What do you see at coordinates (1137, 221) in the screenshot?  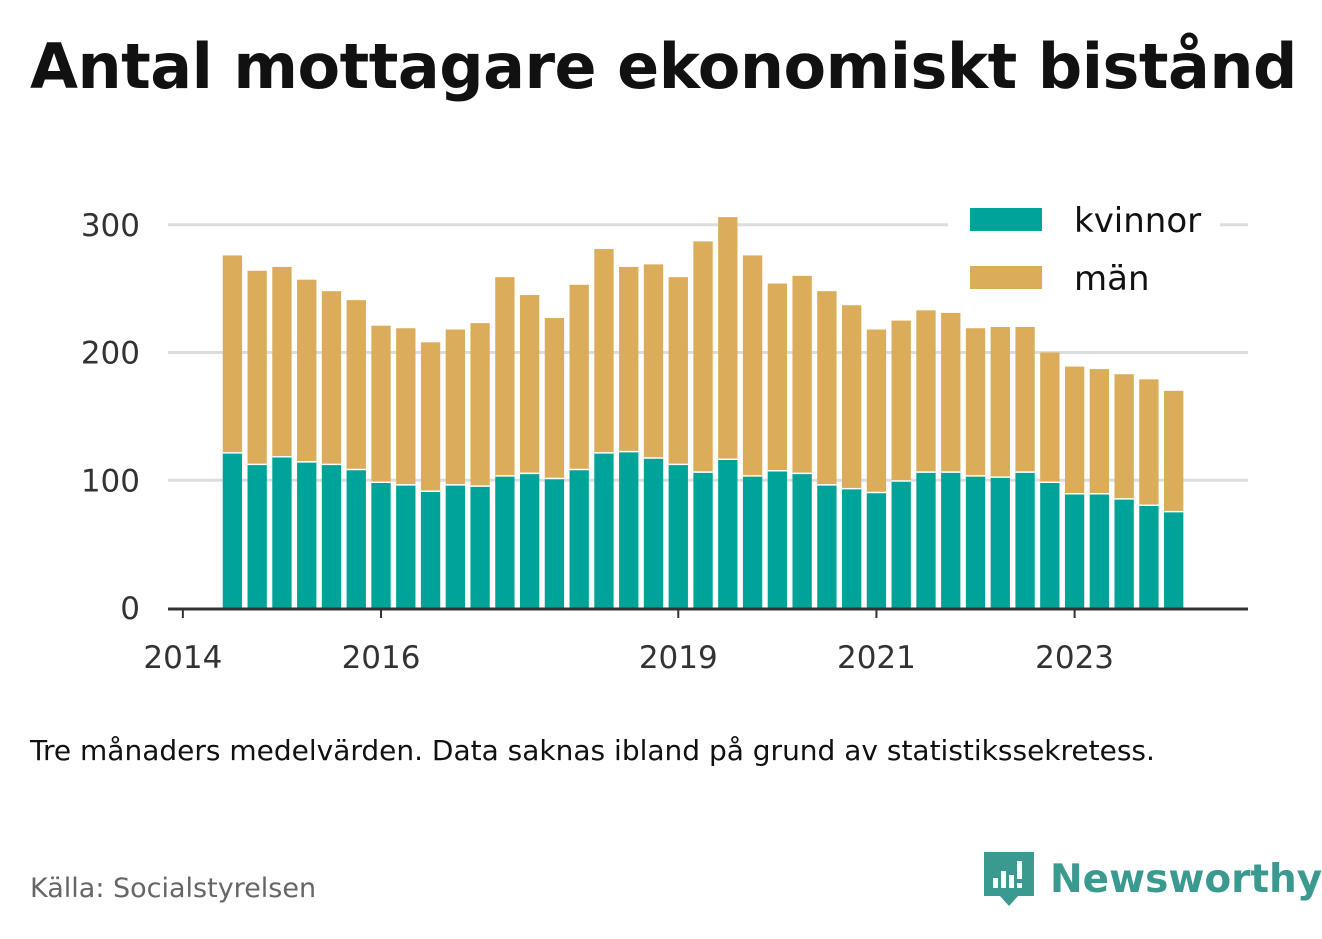 I see `legend-label-kvinnor: kvinnor` at bounding box center [1137, 221].